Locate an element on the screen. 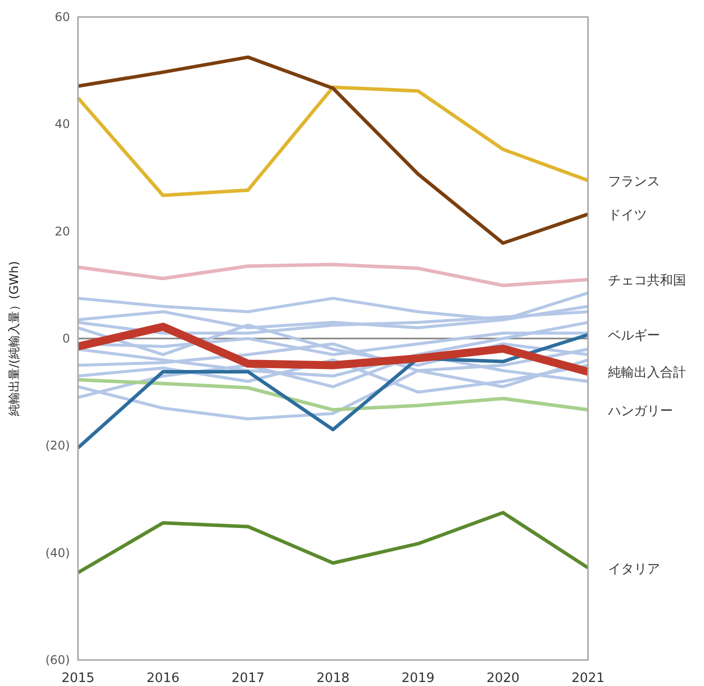 Image resolution: width=704 pixels, height=686 pixels. series-label: 純輸出入合計 is located at coordinates (647, 373).